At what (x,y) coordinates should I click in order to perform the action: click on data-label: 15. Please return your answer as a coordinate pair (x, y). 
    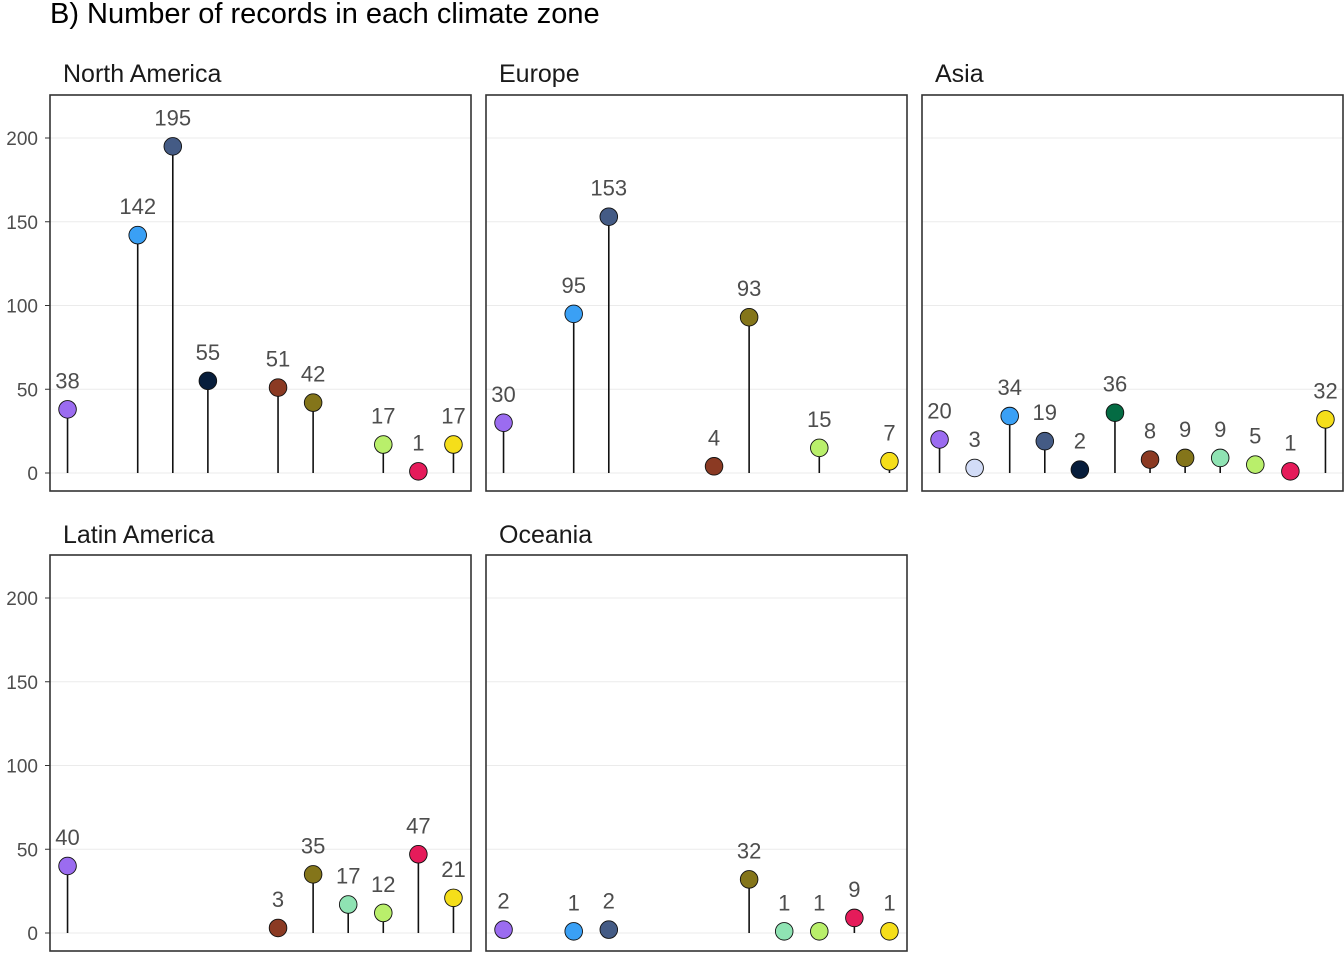
    Looking at the image, I should click on (819, 419).